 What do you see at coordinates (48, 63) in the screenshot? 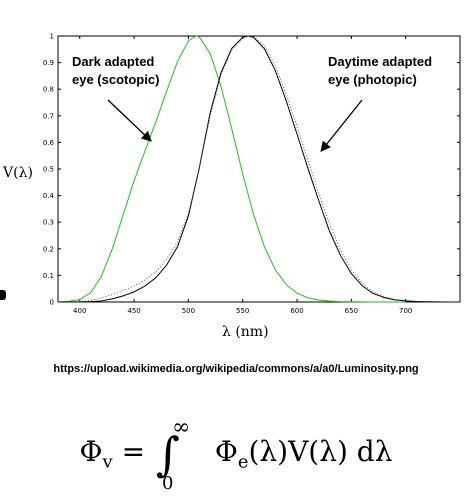
I see `y-tick-label: 0.9` at bounding box center [48, 63].